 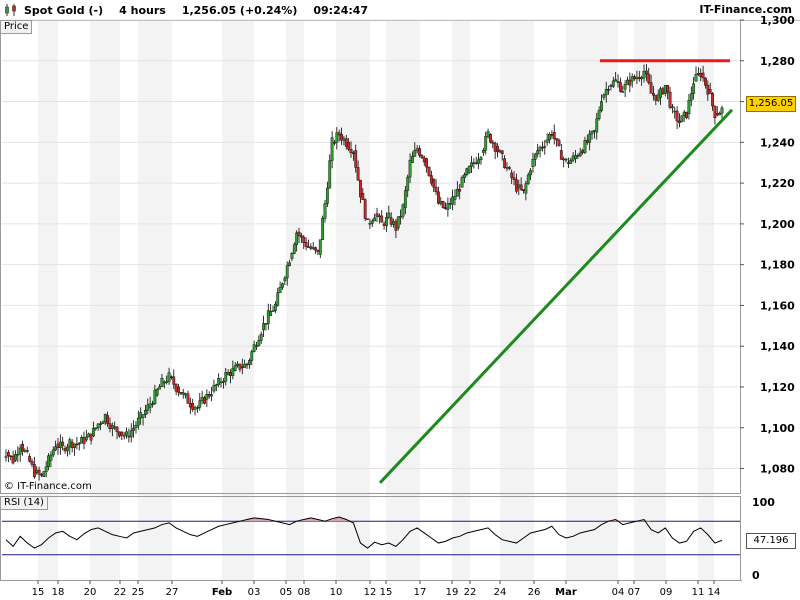 What do you see at coordinates (777, 469) in the screenshot?
I see `price-tick-label: 1,080` at bounding box center [777, 469].